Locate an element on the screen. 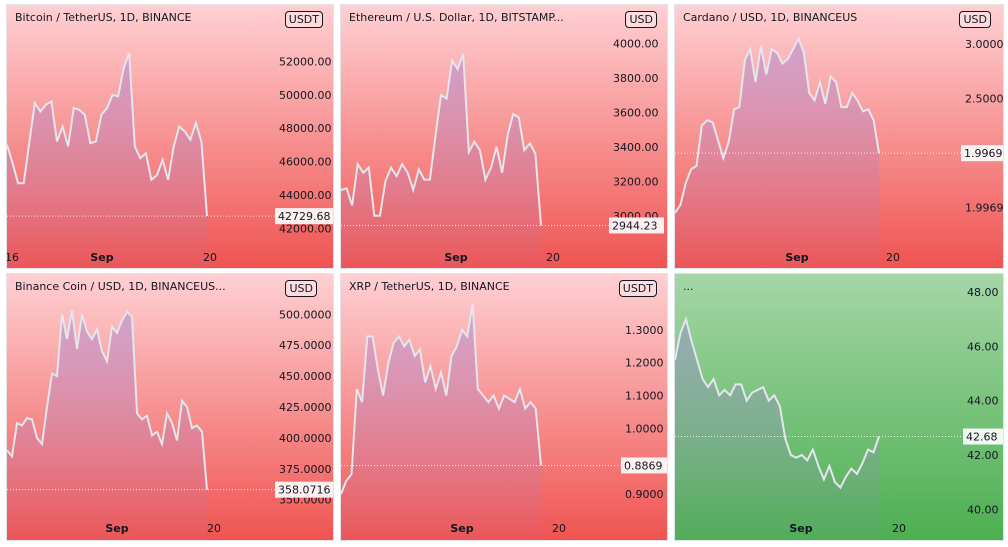  y-tick-label: 500.0000 is located at coordinates (305, 314).